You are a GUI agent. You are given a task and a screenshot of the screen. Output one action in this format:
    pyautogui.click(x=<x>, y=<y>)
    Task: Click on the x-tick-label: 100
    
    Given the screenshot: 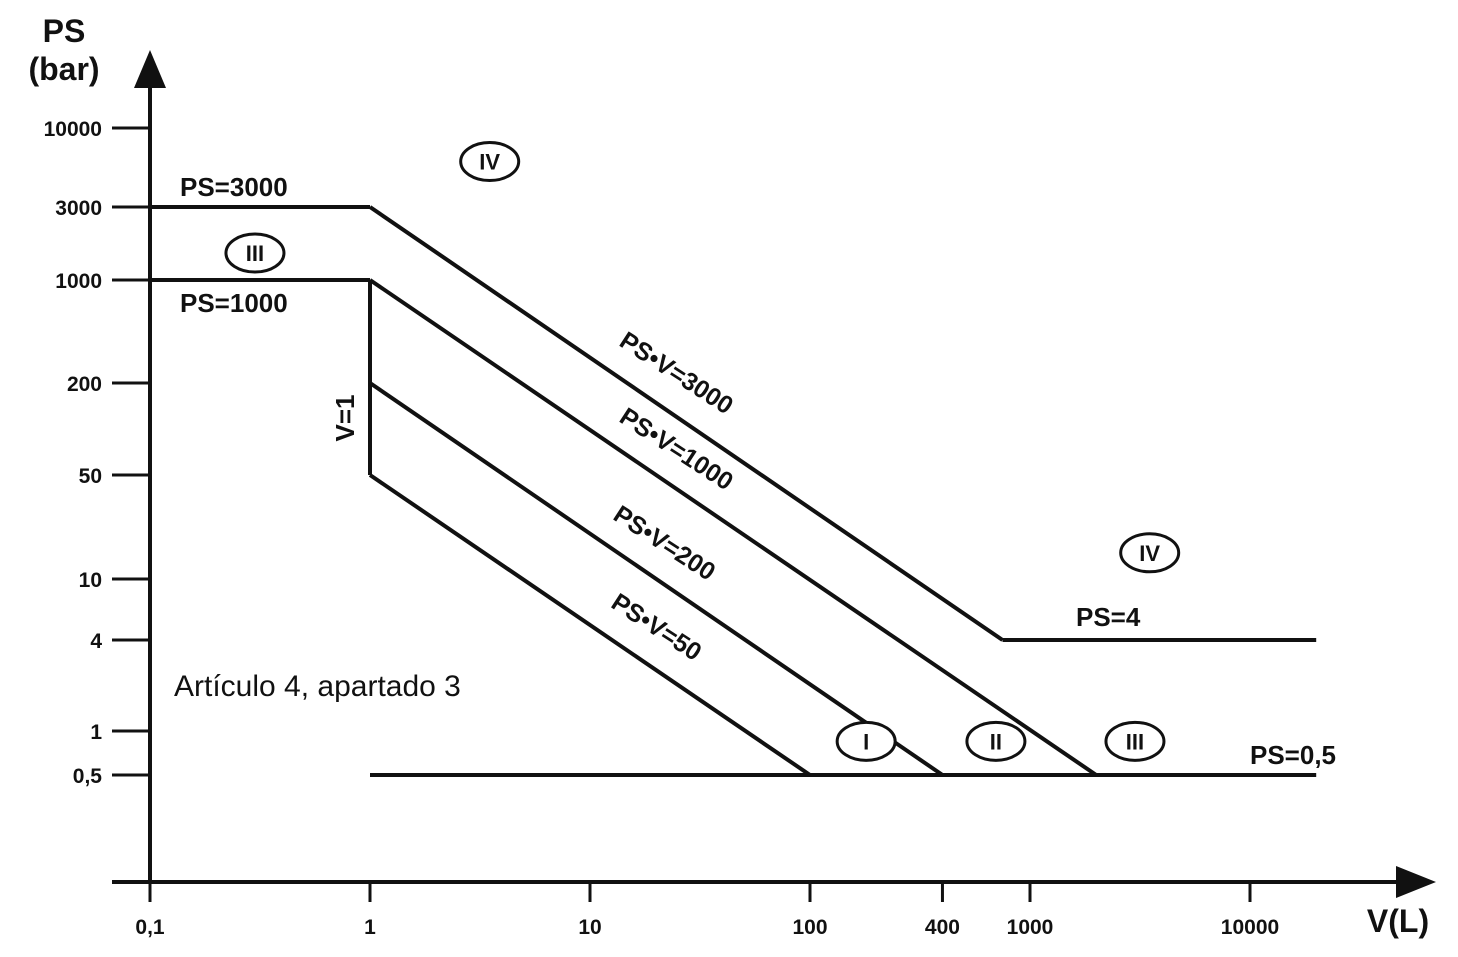 What is the action you would take?
    pyautogui.click(x=809, y=927)
    